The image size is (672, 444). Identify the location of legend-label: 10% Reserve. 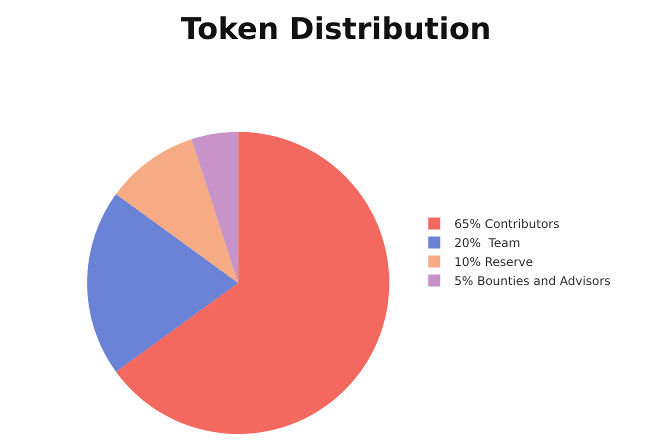
(493, 262).